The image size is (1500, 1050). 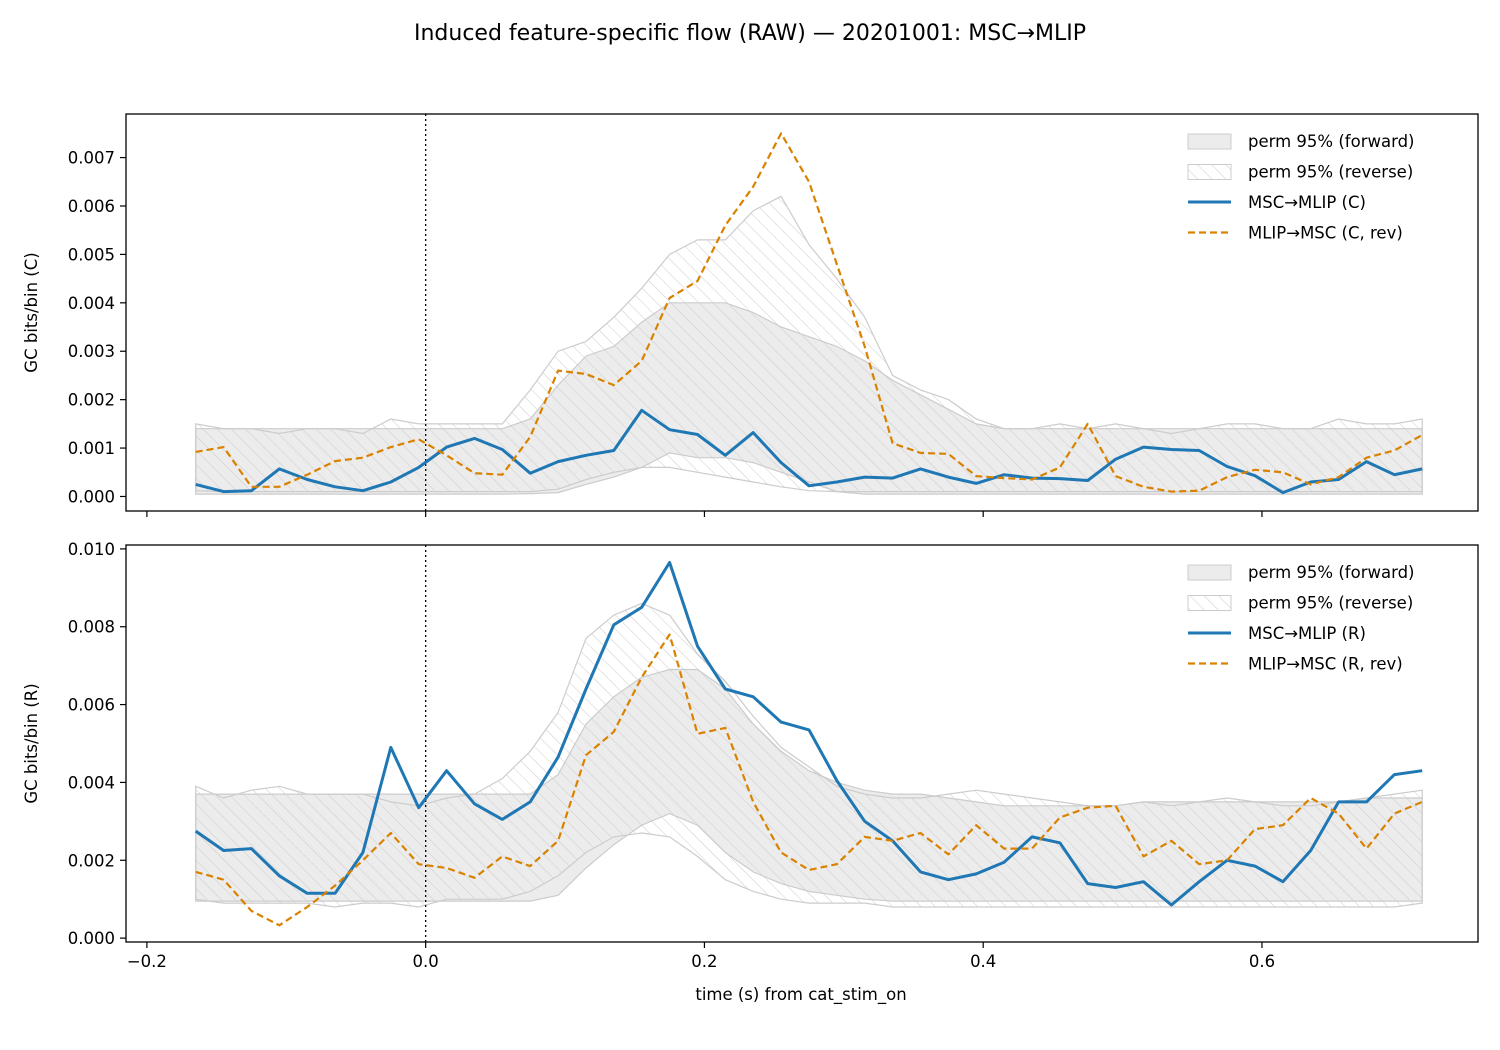 I want to click on top-series-forward-line, so click(x=809, y=451).